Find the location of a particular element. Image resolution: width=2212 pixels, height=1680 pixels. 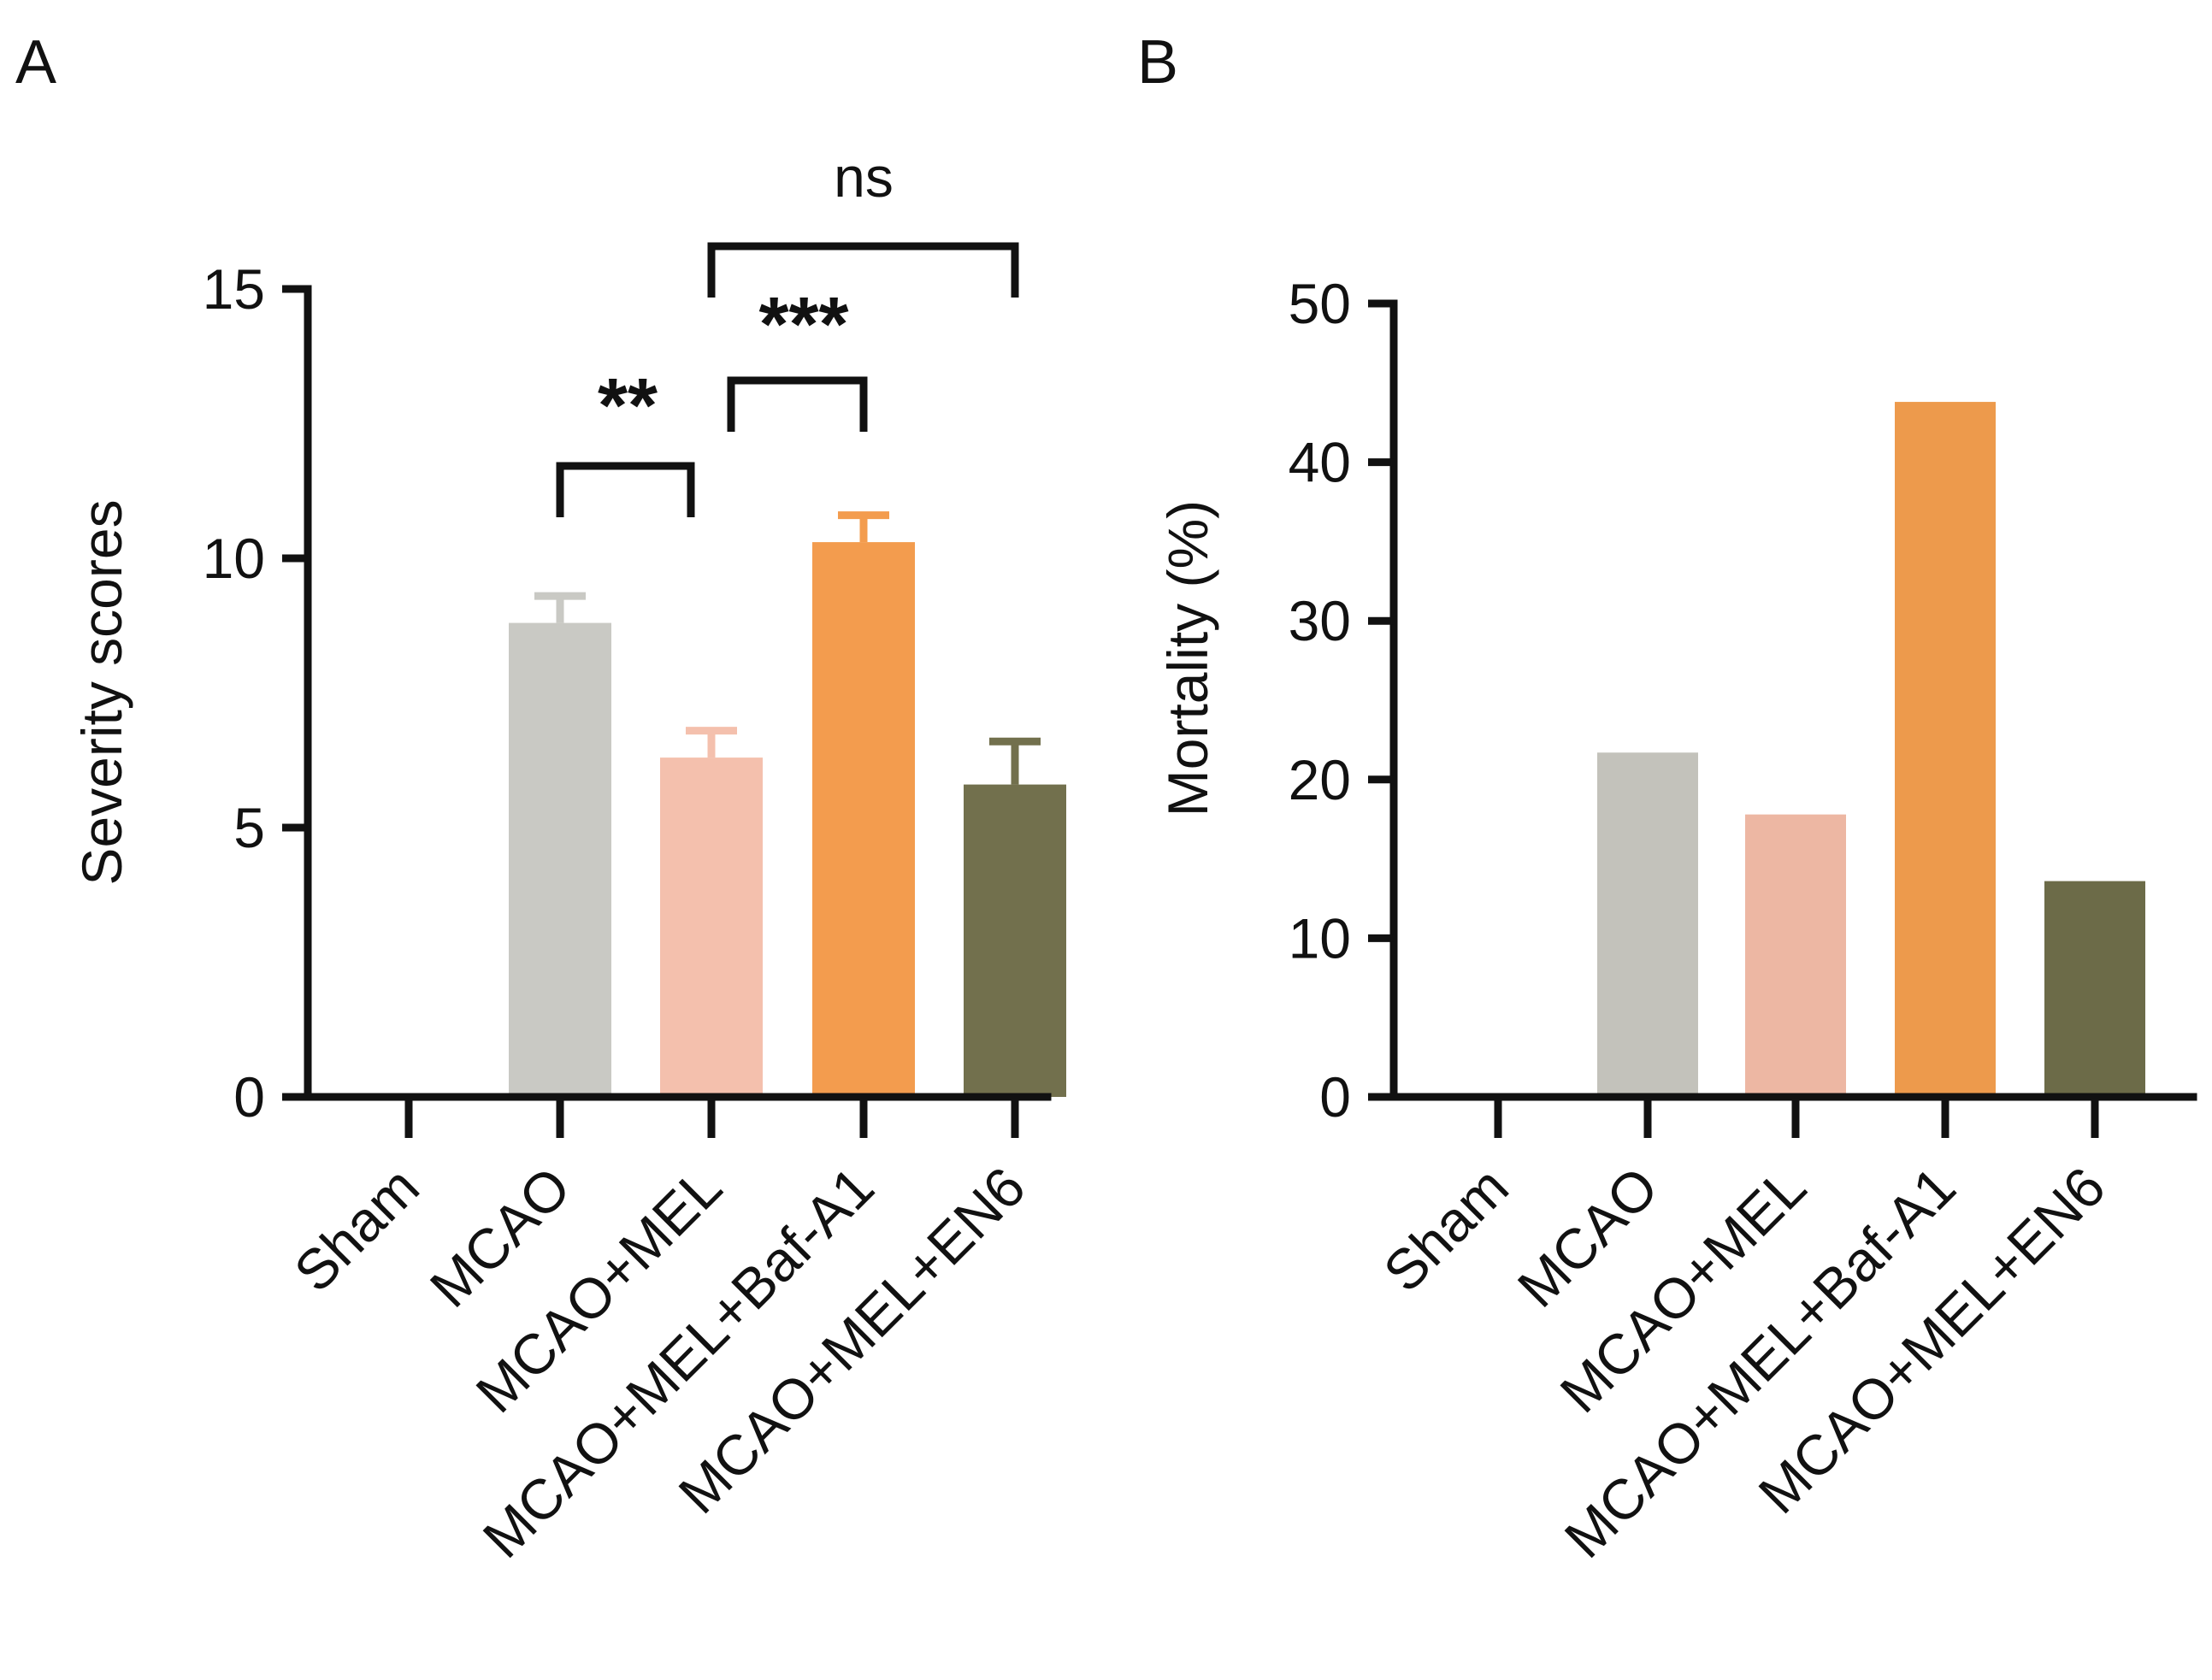

y-tick-label: 50 is located at coordinates (1320, 303).